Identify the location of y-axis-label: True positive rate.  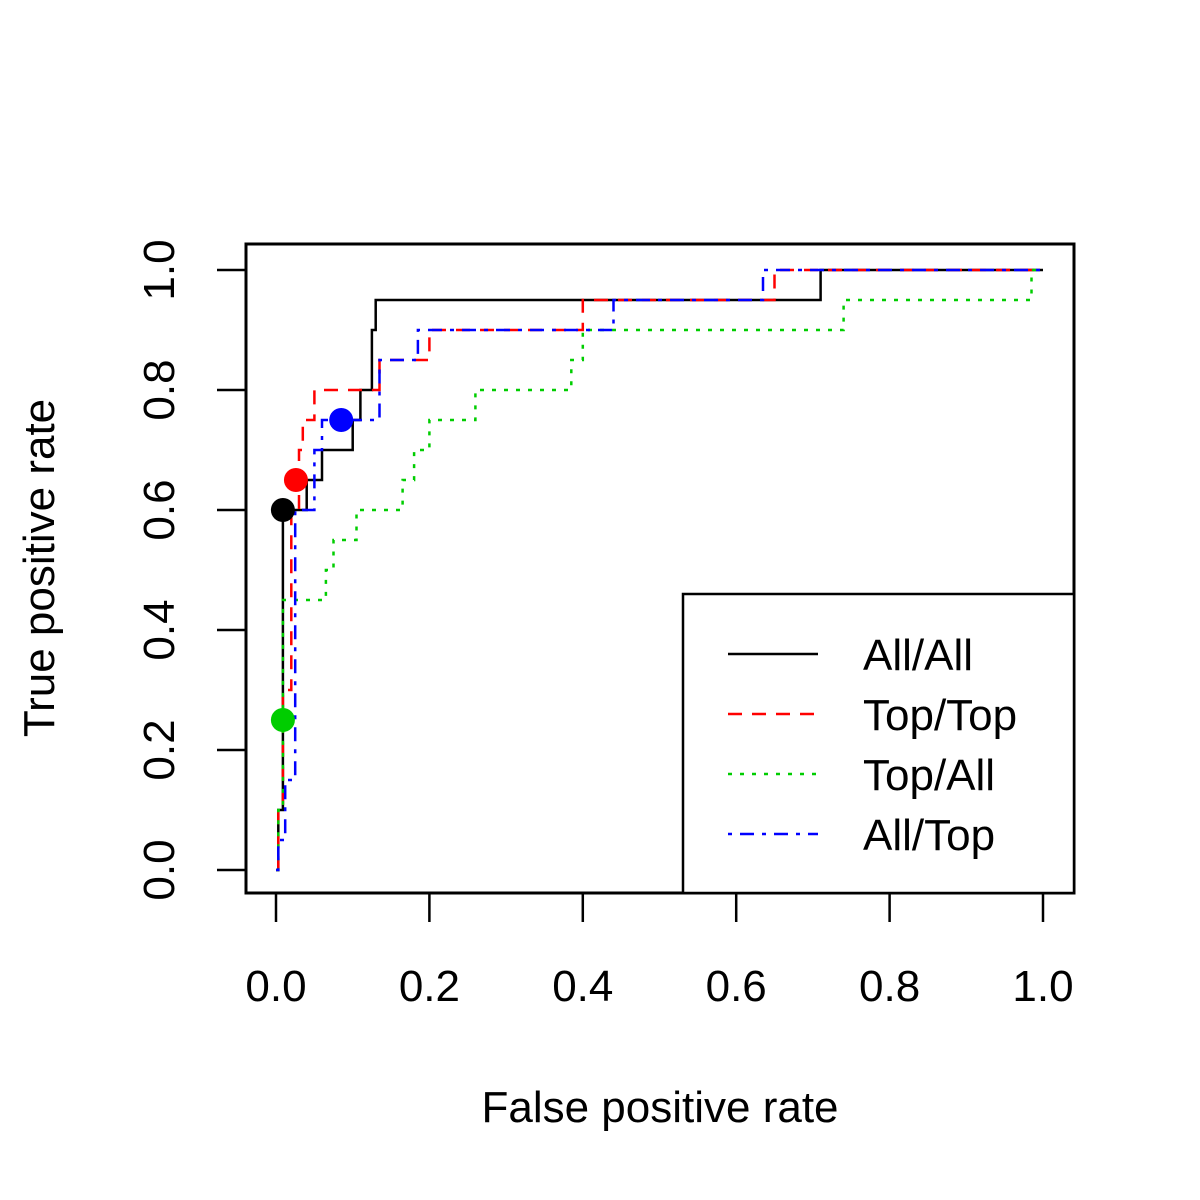
(39, 568).